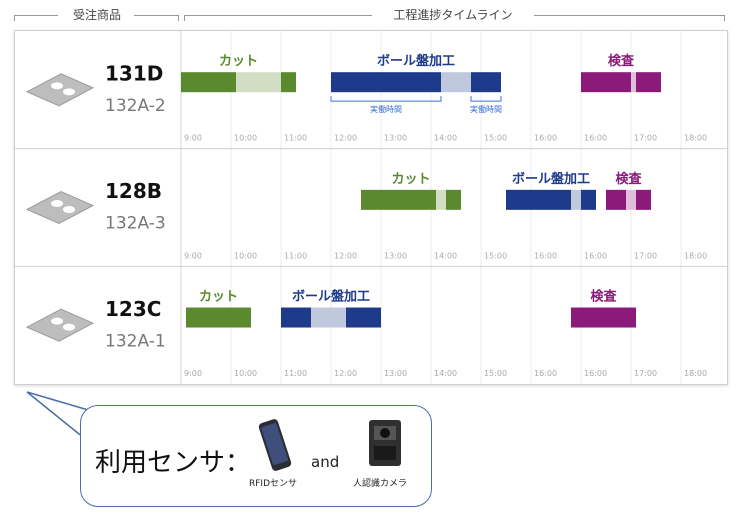  What do you see at coordinates (256, 456) in the screenshot?
I see `sensor-bubble: 利用センサ： RFIDセンサ and 人認識カメラ` at bounding box center [256, 456].